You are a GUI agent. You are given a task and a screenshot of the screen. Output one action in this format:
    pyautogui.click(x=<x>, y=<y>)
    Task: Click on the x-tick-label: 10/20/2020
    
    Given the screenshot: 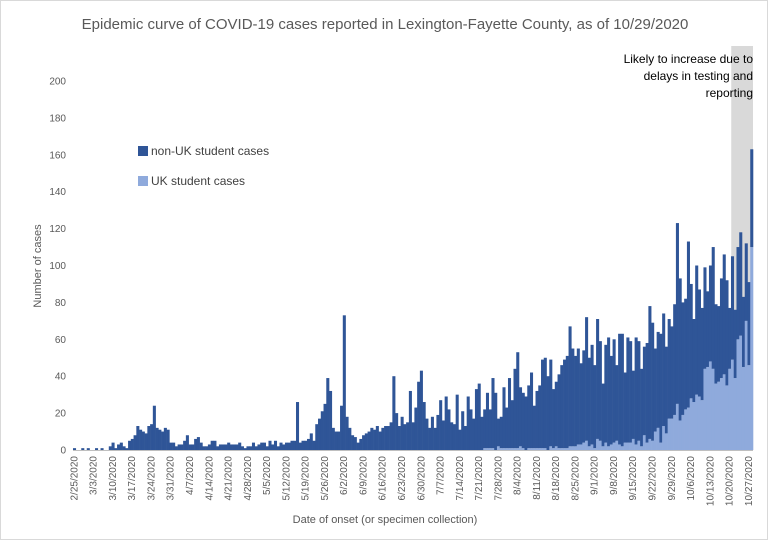 What is the action you would take?
    pyautogui.click(x=730, y=481)
    